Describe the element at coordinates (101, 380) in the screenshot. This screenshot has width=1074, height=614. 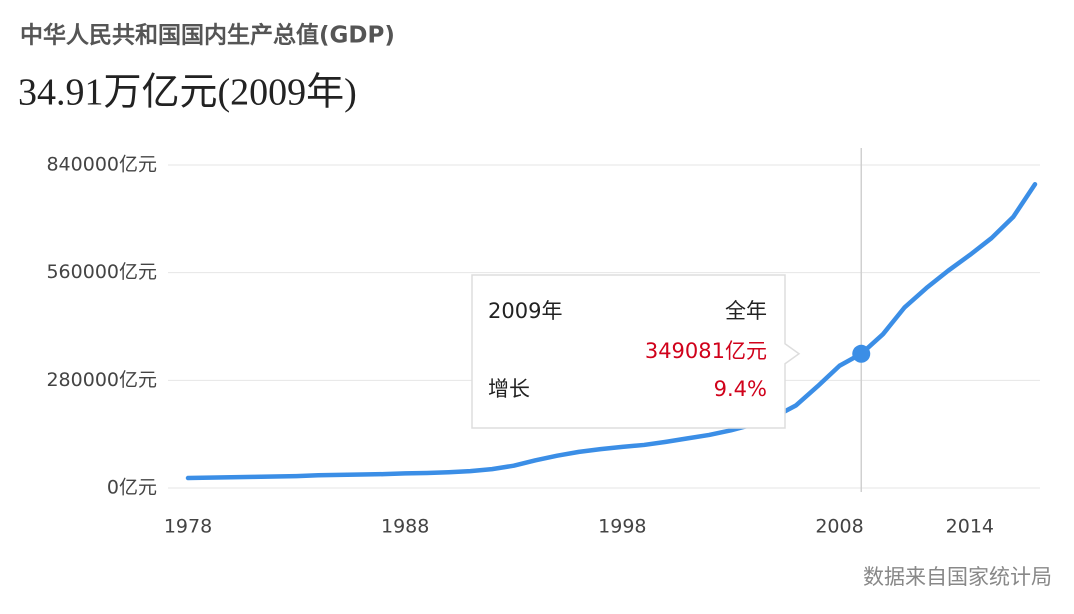
I see `y-tick-label: 280000亿元` at that location.